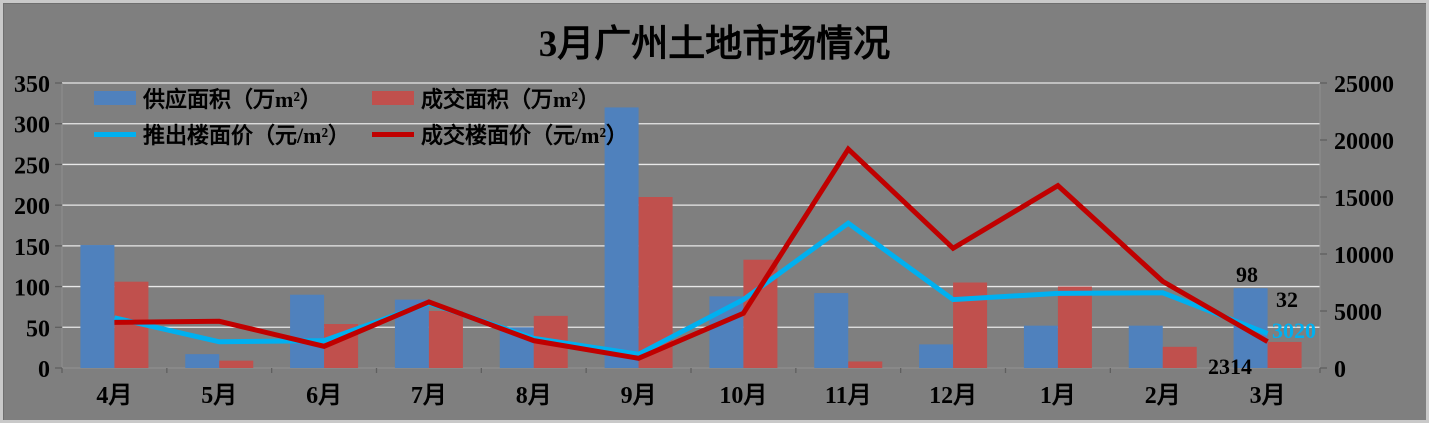  What do you see at coordinates (32, 207) in the screenshot?
I see `left-axis-label-200: 200` at bounding box center [32, 207].